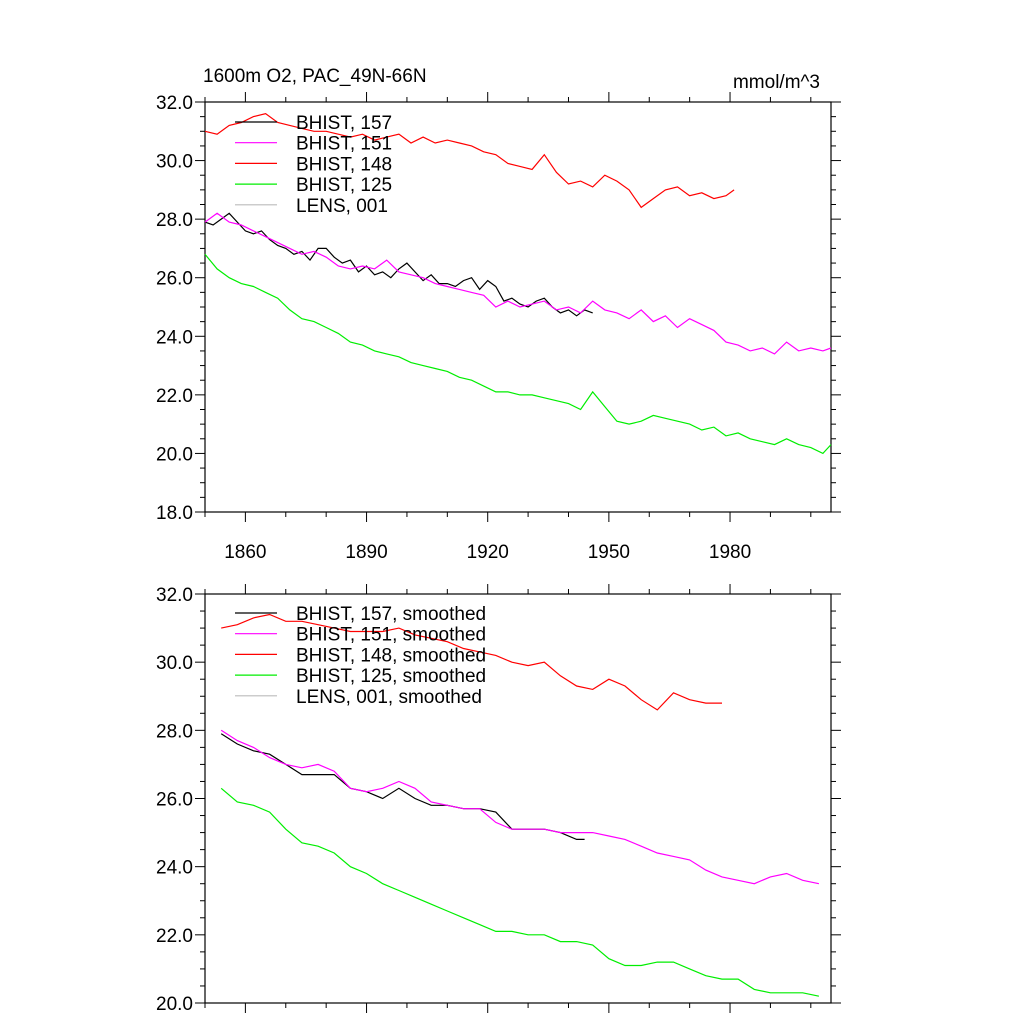 This screenshot has width=1024, height=1024. What do you see at coordinates (391, 676) in the screenshot?
I see `legend-label: BHIST, 125, smoothed` at bounding box center [391, 676].